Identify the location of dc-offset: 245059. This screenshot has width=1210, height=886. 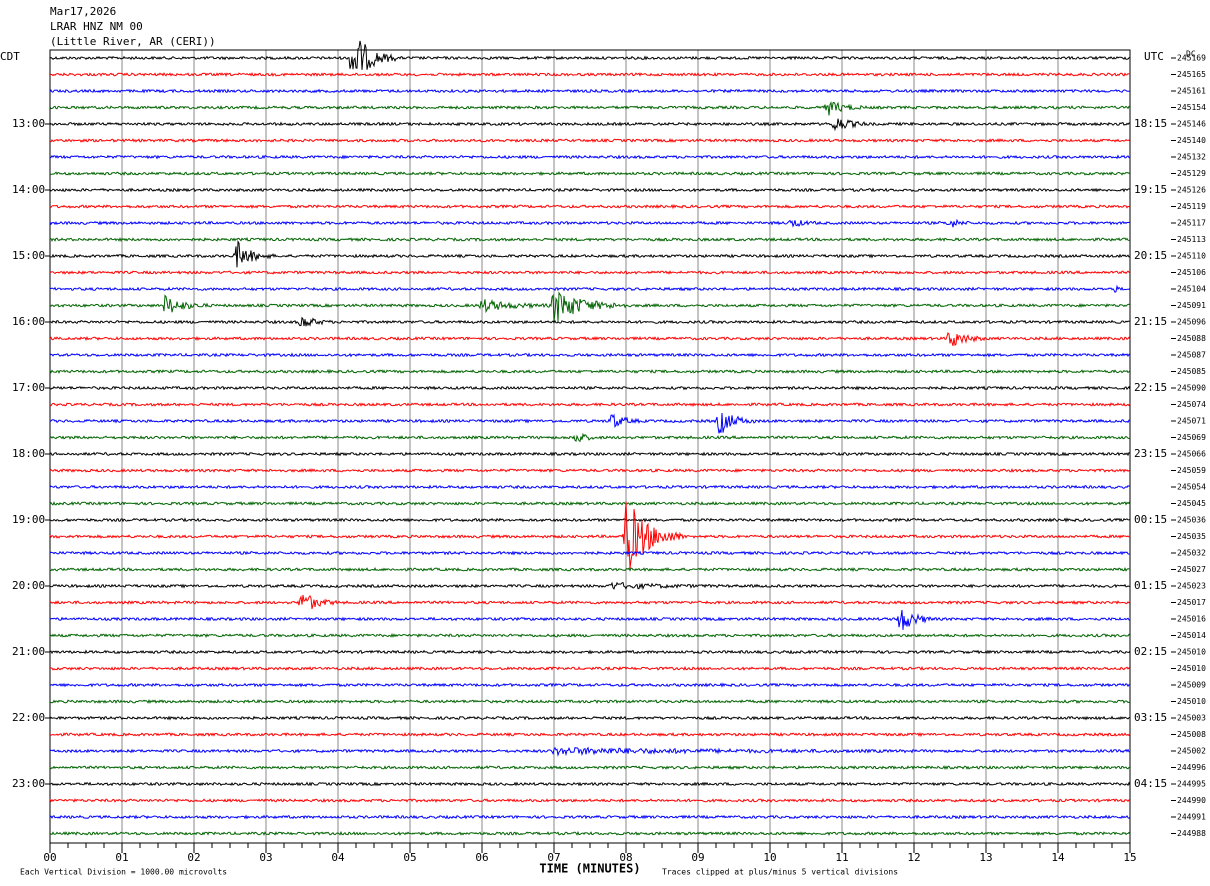
(1191, 470).